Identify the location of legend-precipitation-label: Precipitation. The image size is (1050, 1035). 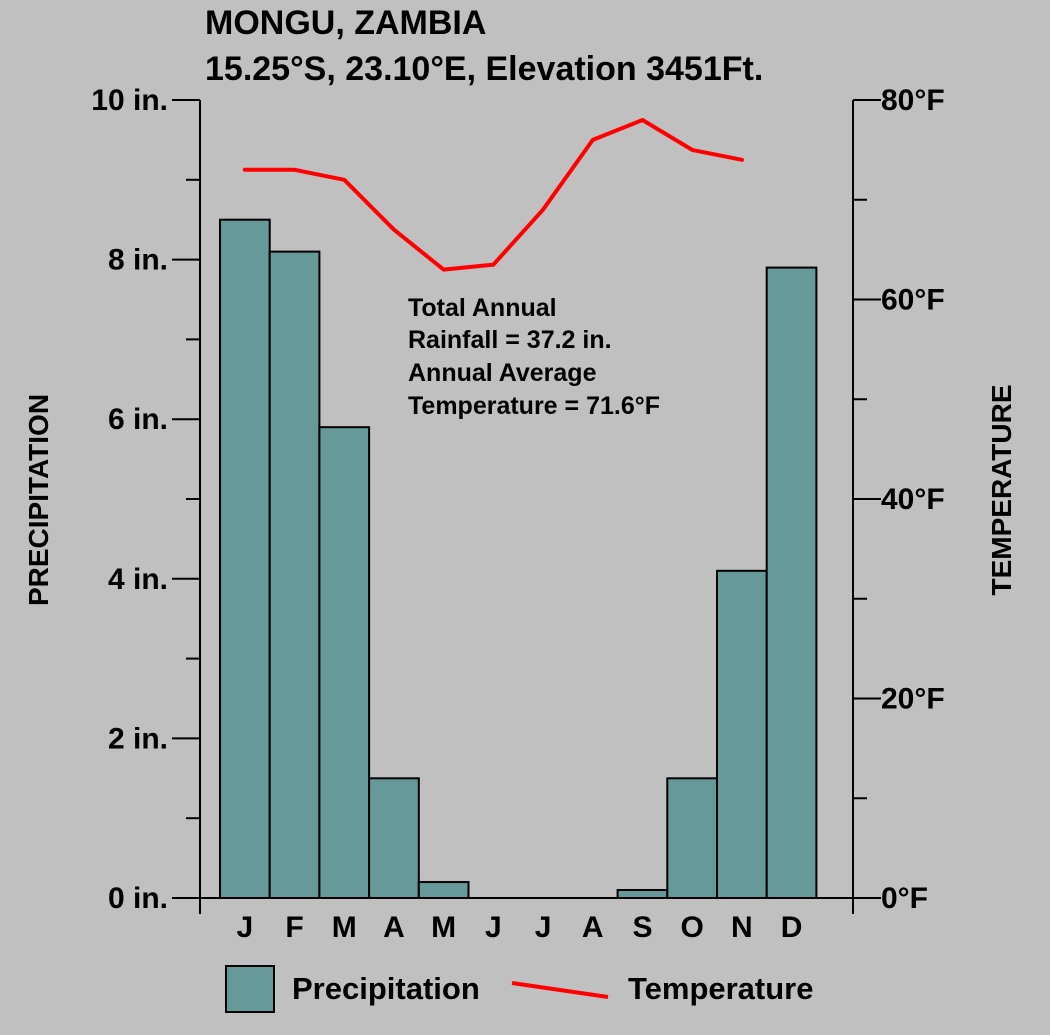
(386, 988).